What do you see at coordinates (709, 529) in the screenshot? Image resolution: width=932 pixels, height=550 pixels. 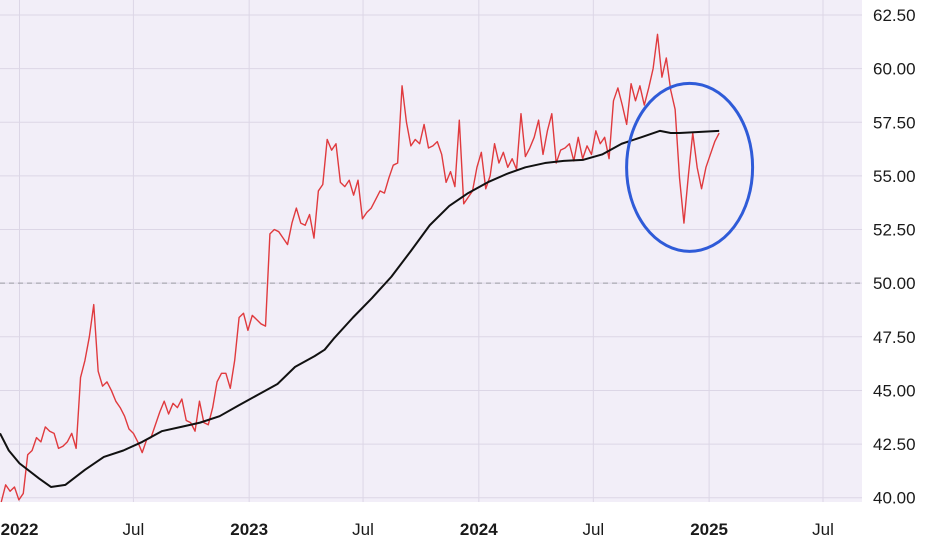 I see `x-tick-label: 2025` at bounding box center [709, 529].